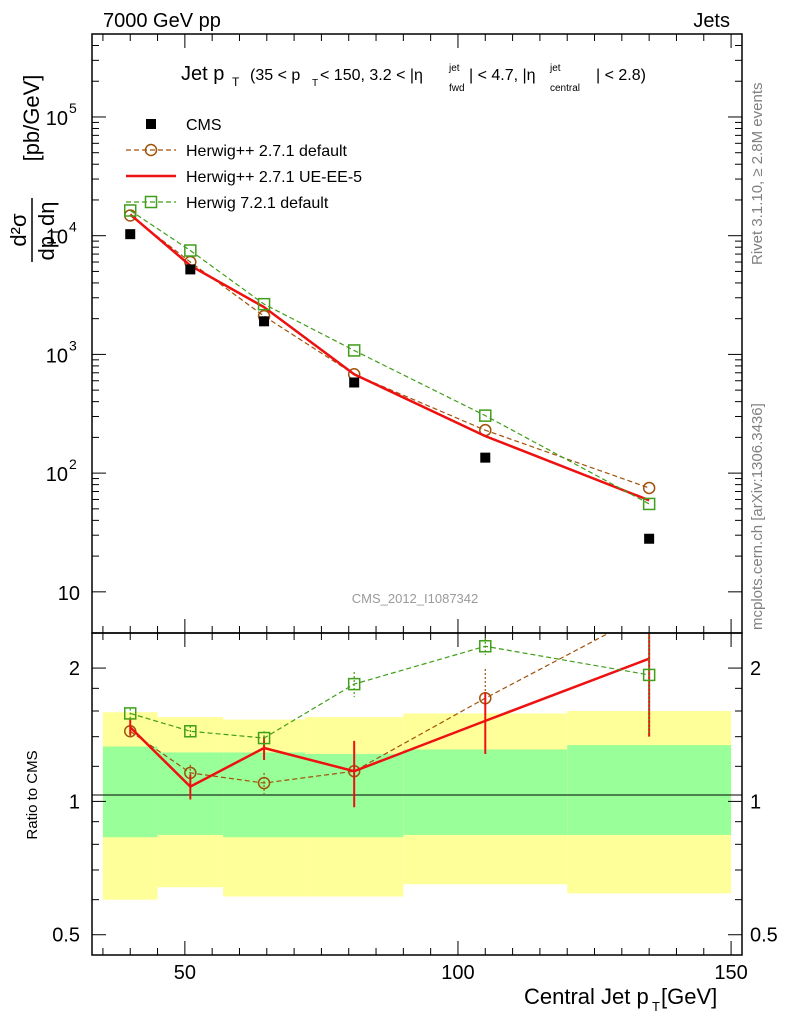  I want to click on watermark: CMS_2012_I1087342, so click(415, 598).